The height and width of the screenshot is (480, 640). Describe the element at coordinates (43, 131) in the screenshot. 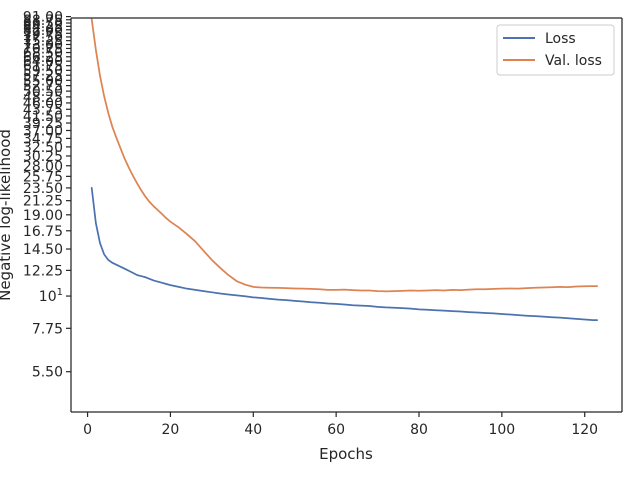

I see `y-tick-label: 37.00` at that location.